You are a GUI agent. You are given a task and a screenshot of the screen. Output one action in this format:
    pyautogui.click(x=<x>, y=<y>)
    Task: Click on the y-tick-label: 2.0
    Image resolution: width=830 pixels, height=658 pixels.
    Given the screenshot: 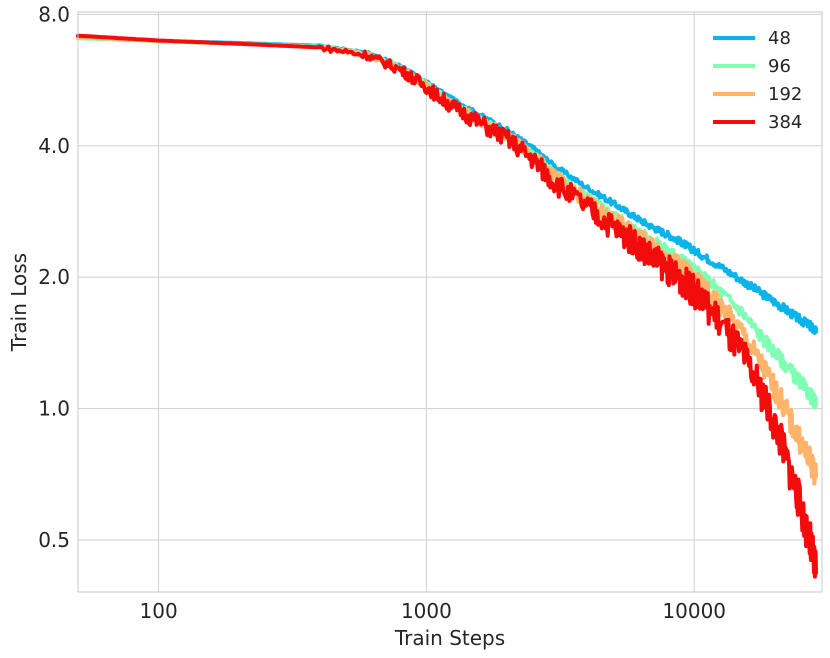 What is the action you would take?
    pyautogui.click(x=54, y=277)
    